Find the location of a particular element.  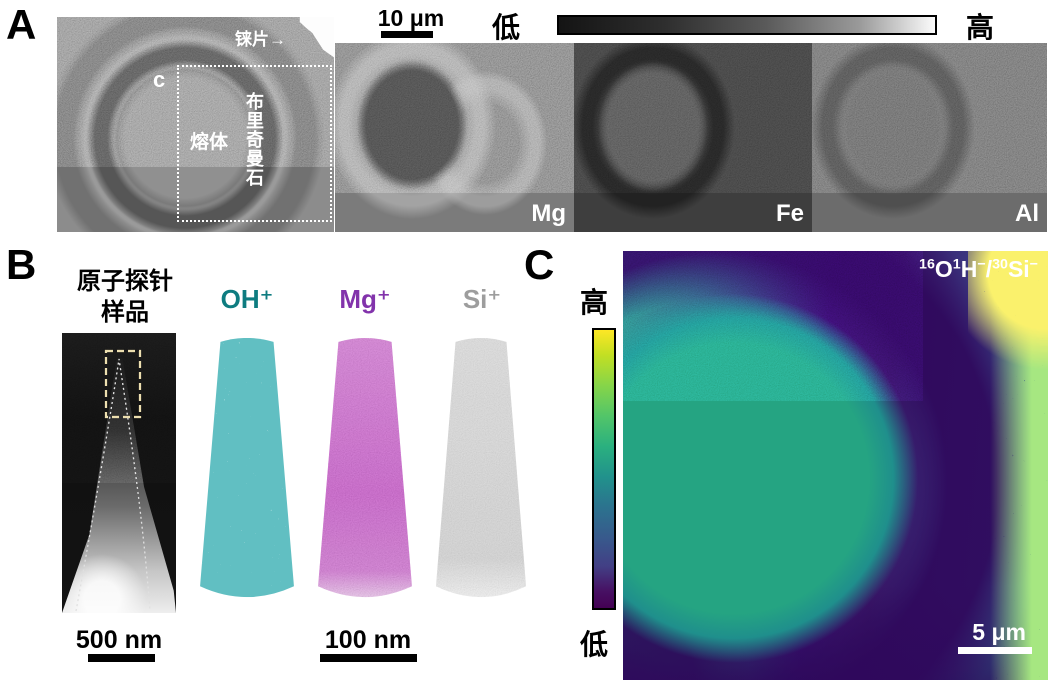

melt-label: 熔体 is located at coordinates (209, 142).